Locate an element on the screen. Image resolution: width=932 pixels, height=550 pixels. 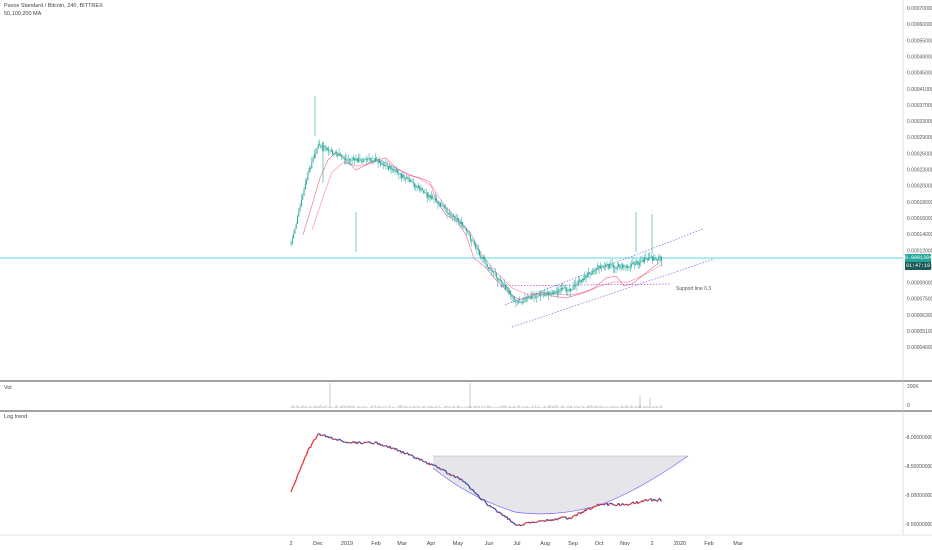
time-axis-tick: Mar is located at coordinates (402, 544).